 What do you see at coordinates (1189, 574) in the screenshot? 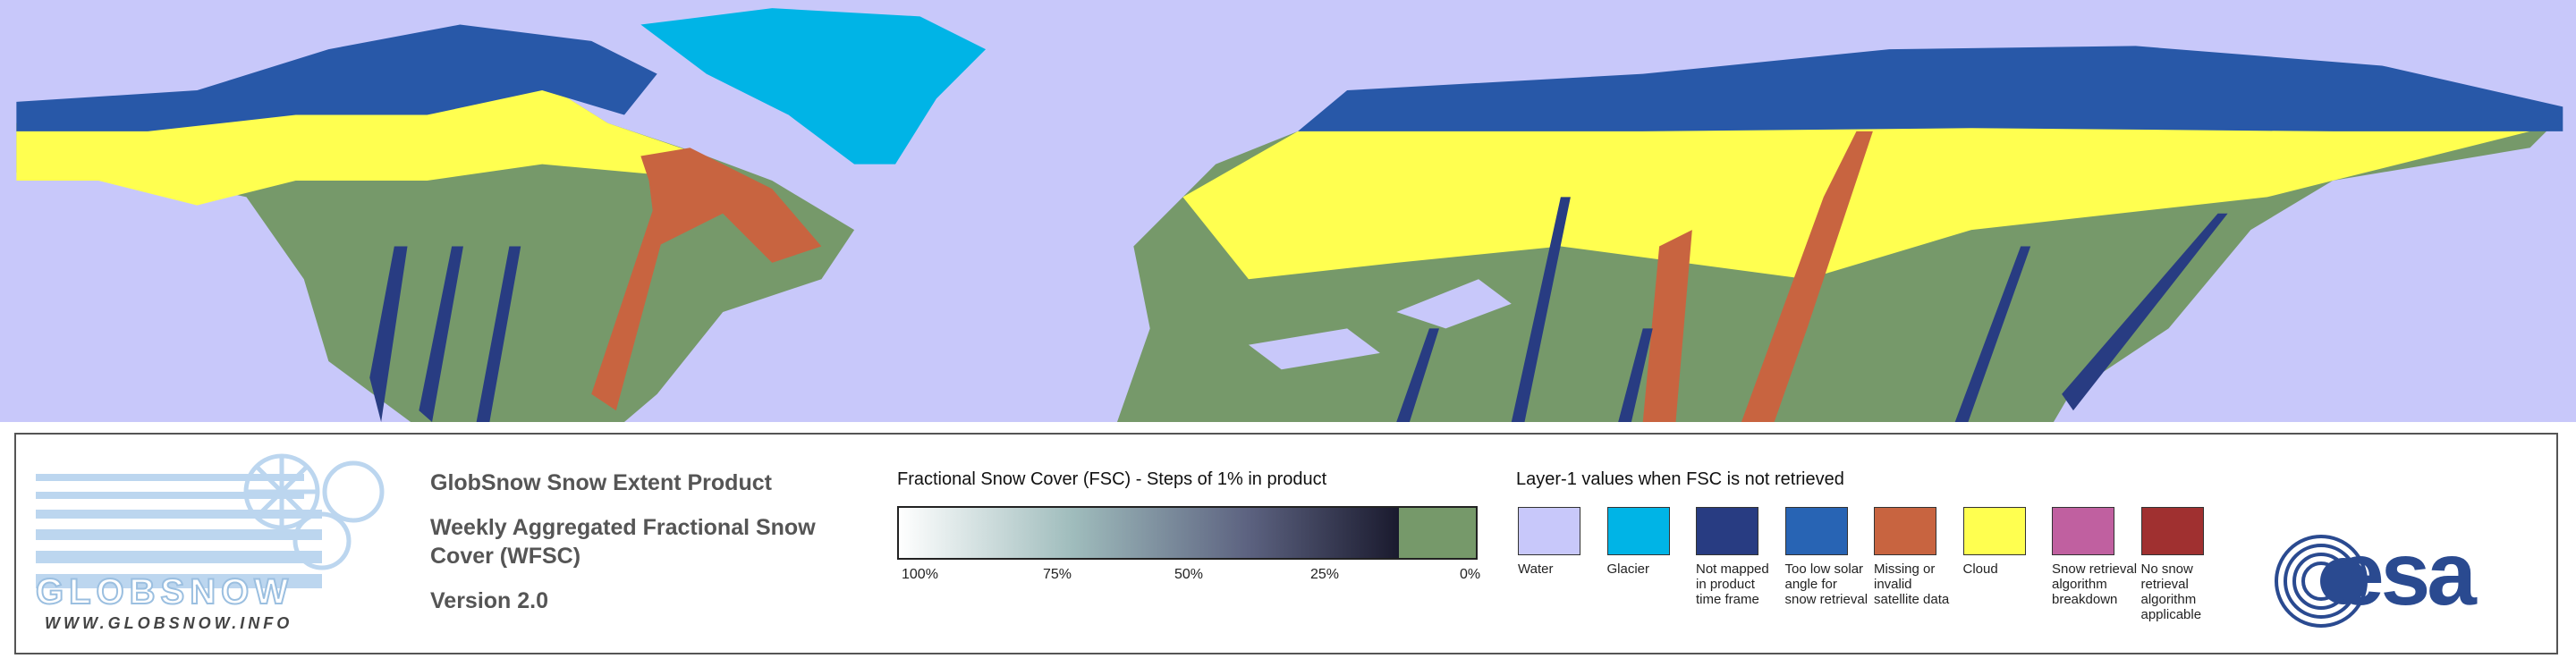
I see `colorbar-label: 50%` at bounding box center [1189, 574].